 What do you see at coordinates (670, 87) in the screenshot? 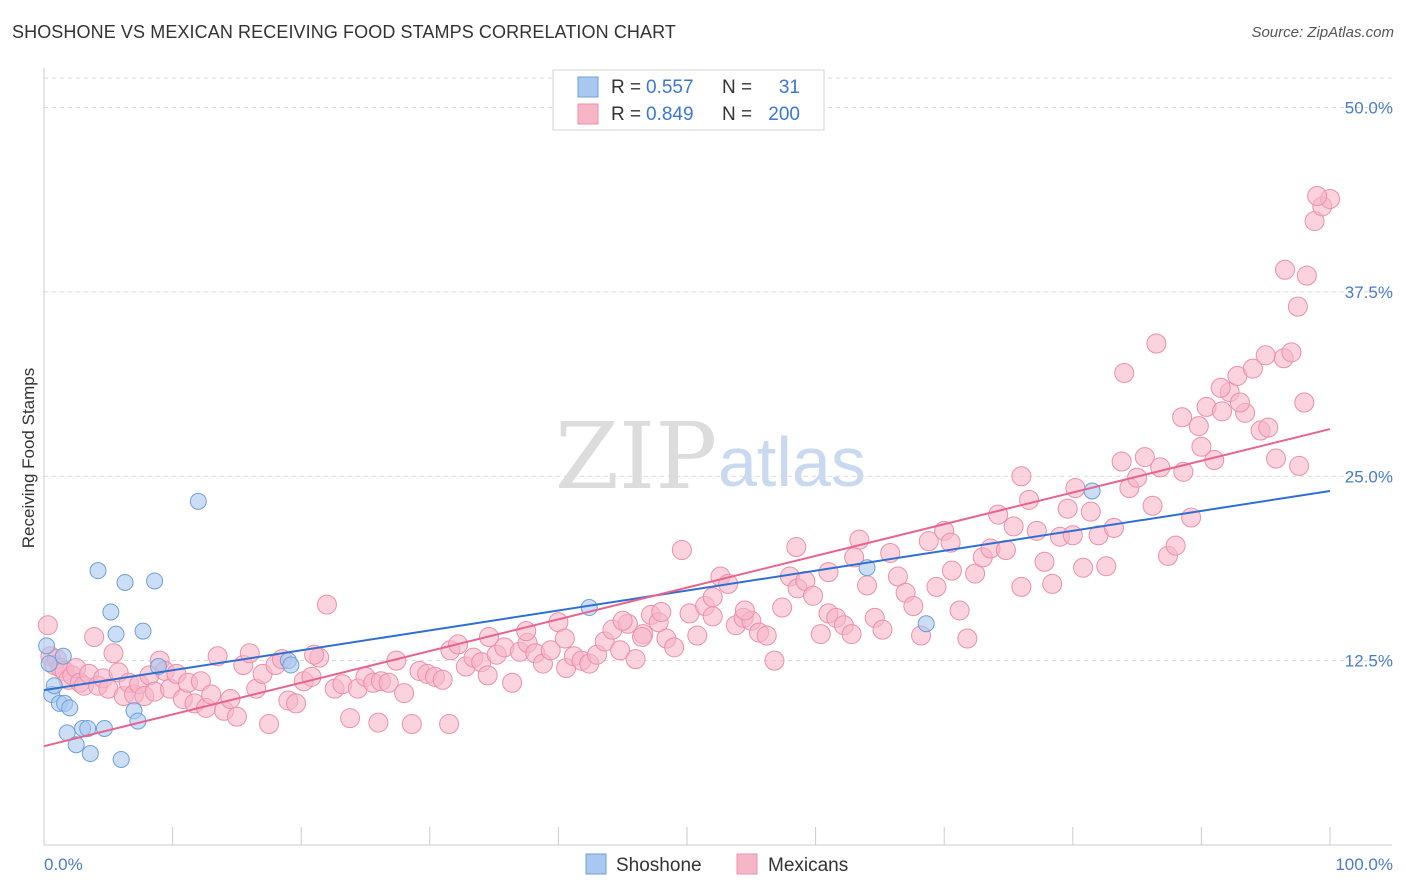
I see `legend-r-value-shoshone: 0.557` at bounding box center [670, 87].